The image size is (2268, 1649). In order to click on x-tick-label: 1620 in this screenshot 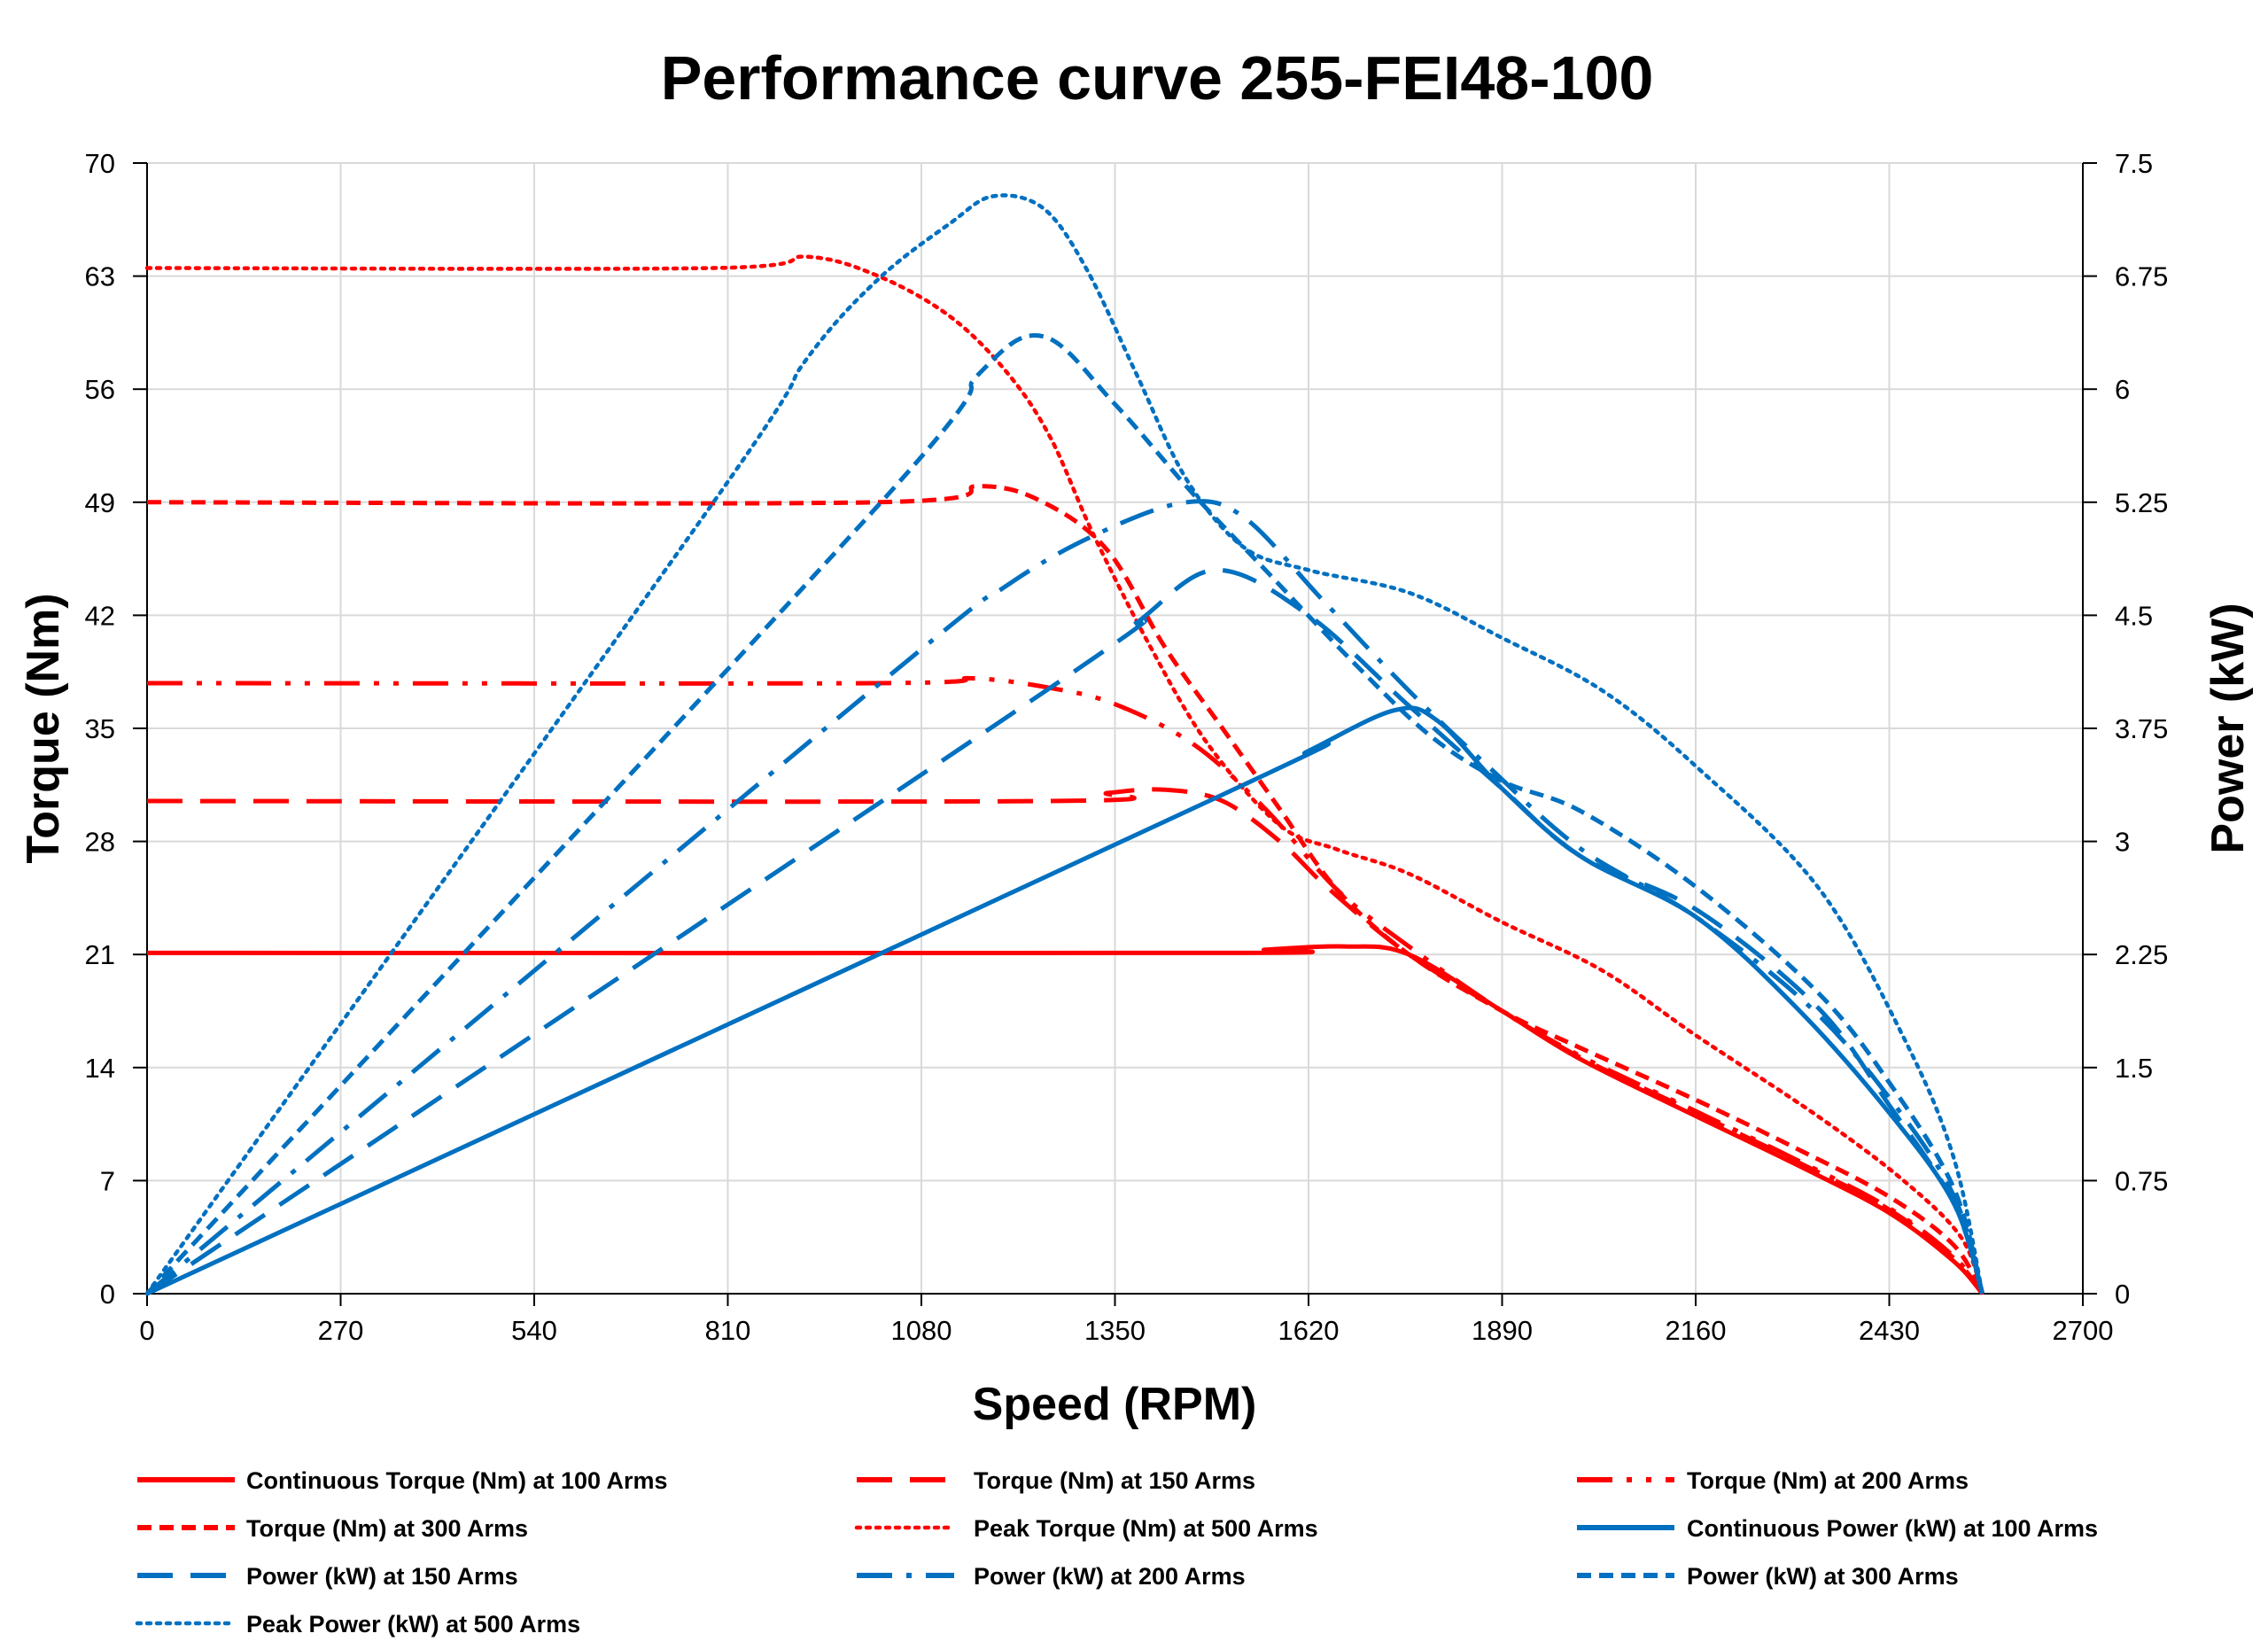, I will do `click(1309, 1330)`.